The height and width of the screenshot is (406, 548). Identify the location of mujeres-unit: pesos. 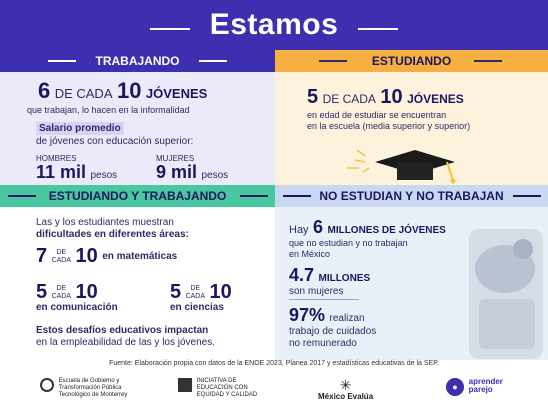
(215, 175).